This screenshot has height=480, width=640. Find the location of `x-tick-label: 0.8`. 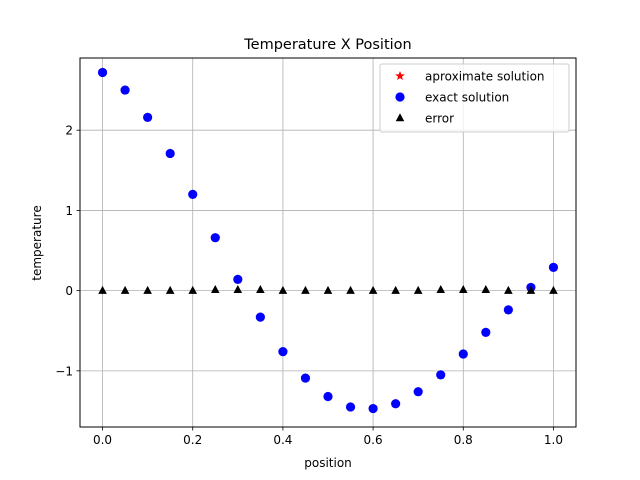

x-tick-label: 0.8 is located at coordinates (463, 440).